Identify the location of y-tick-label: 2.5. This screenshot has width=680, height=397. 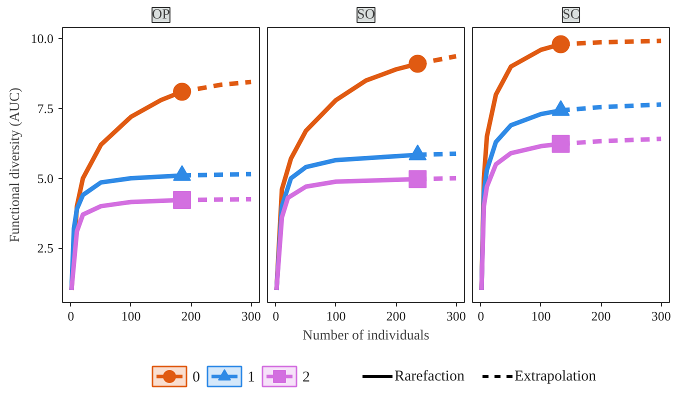
(45, 248).